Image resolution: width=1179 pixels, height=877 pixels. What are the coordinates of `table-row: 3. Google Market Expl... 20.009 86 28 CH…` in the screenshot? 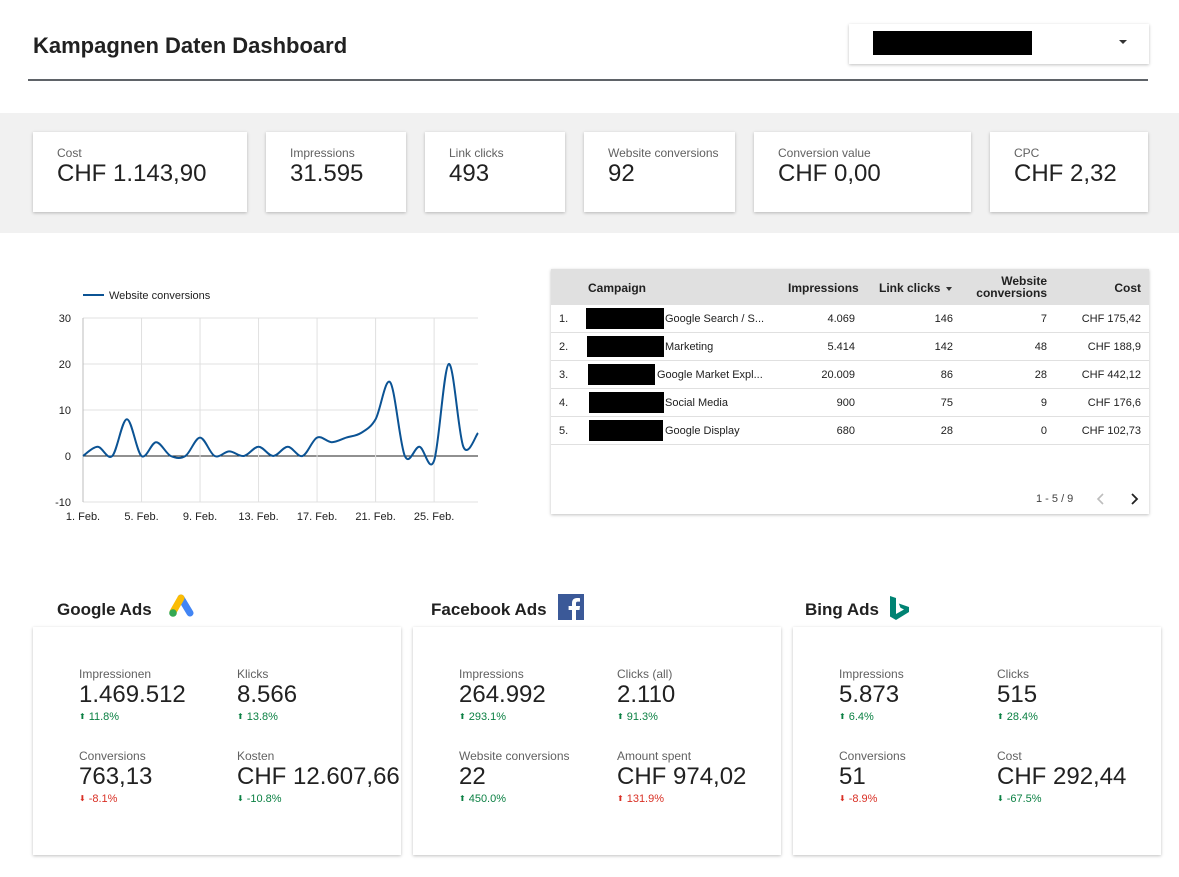 It's located at (850, 375).